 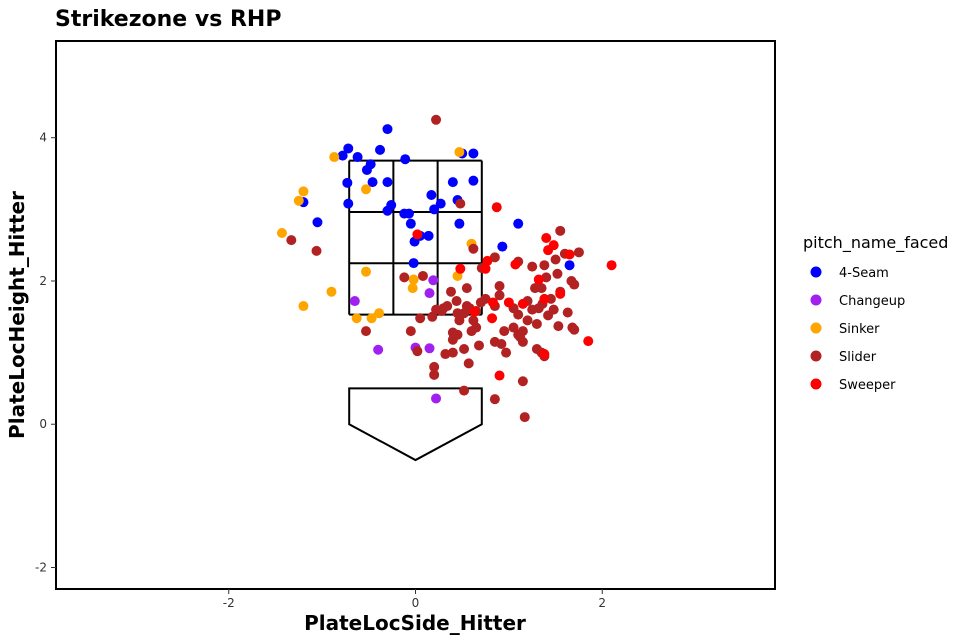 I want to click on legend-label: 4-Seam, so click(x=864, y=273).